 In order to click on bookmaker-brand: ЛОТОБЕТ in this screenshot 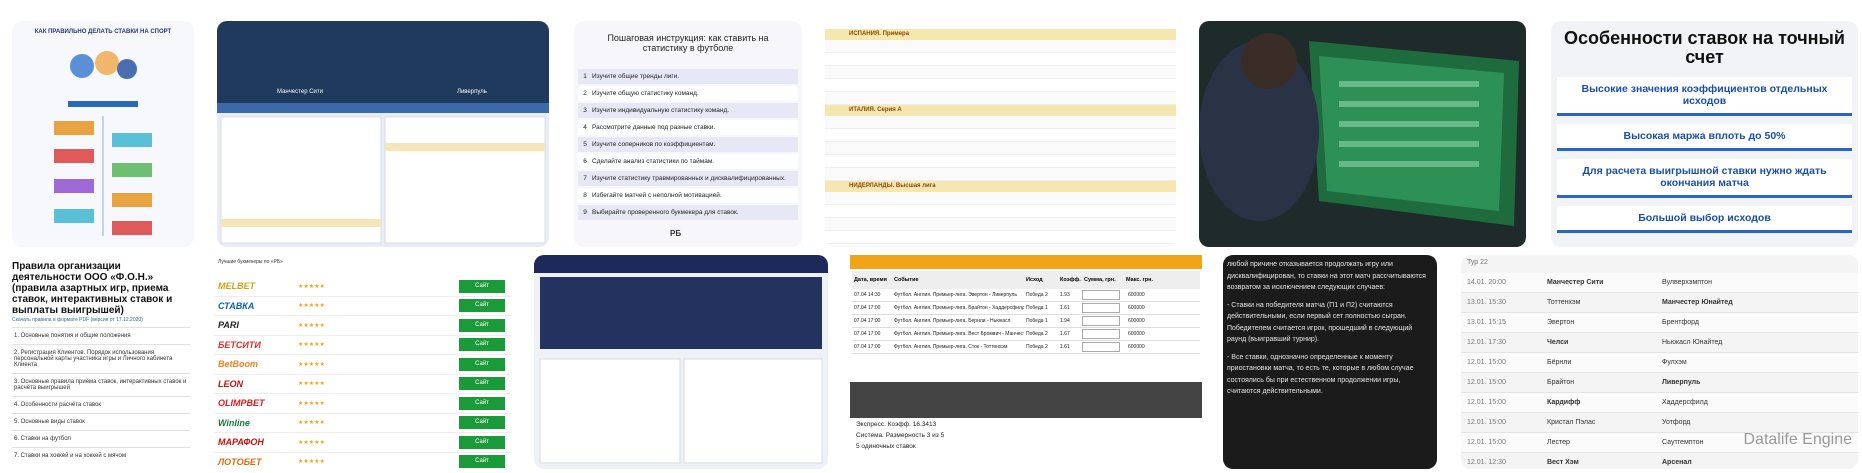, I will do `click(240, 461)`.